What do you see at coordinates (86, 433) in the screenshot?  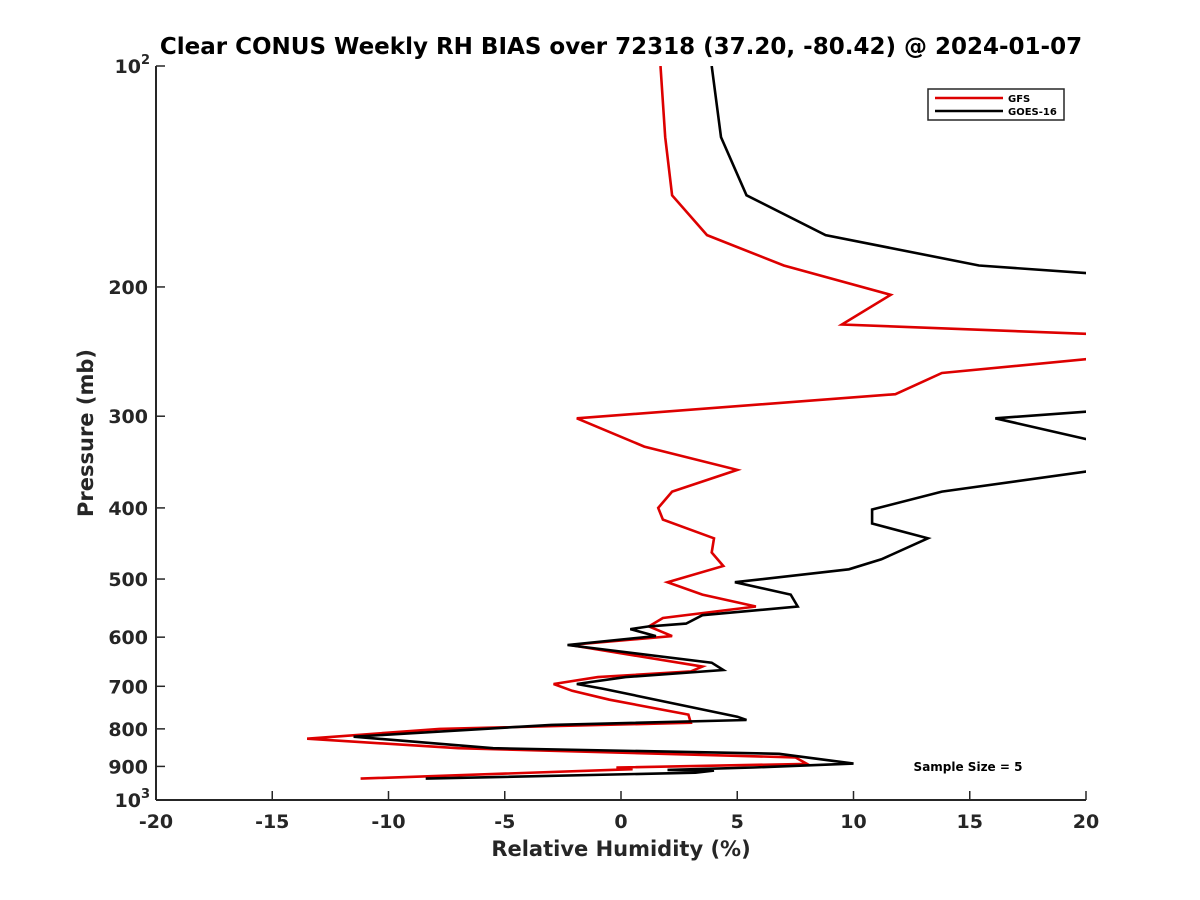 I see `y-axis-label: Pressure (mb)` at bounding box center [86, 433].